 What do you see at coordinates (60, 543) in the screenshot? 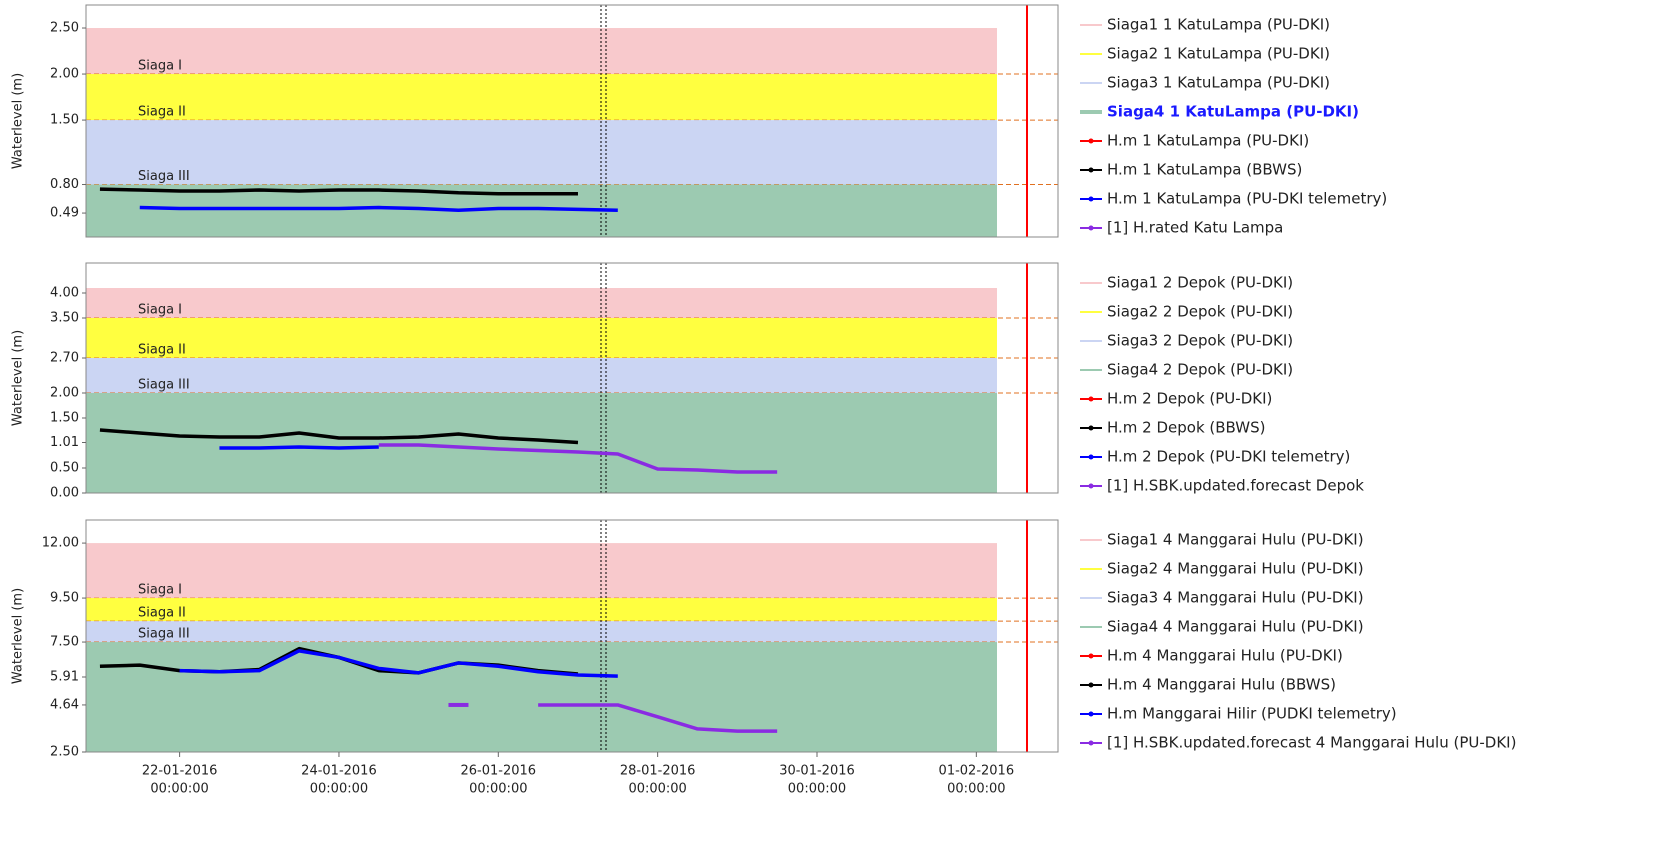
I see `y-tick-label: 12.00` at bounding box center [60, 543].